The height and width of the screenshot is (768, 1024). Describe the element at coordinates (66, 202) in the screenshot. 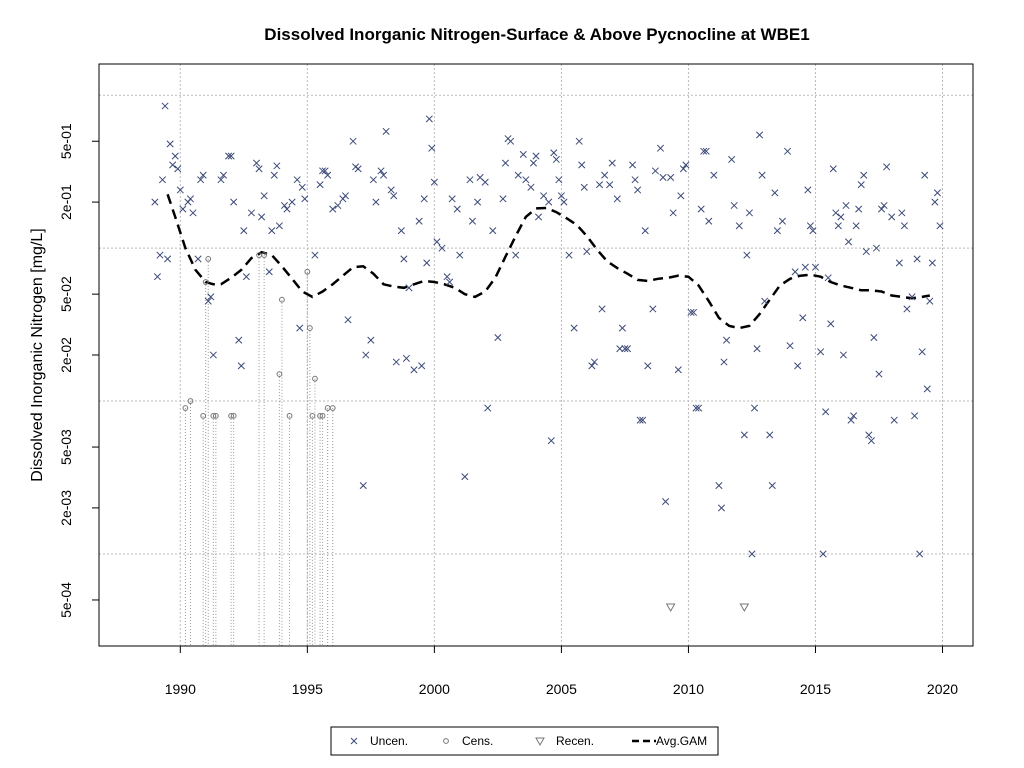

I see `y-tick-label: 2e-01` at that location.